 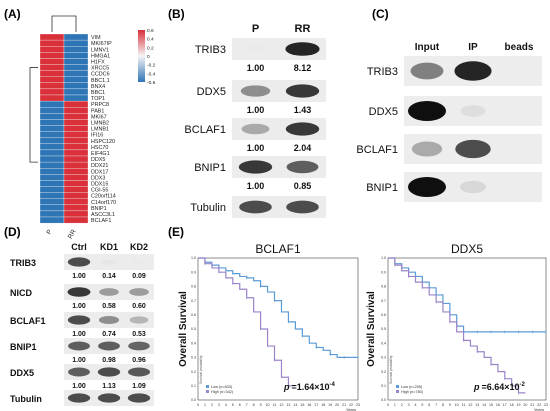 What do you see at coordinates (383, 386) in the screenshot?
I see `survival-y-tick: 0.1` at bounding box center [383, 386].